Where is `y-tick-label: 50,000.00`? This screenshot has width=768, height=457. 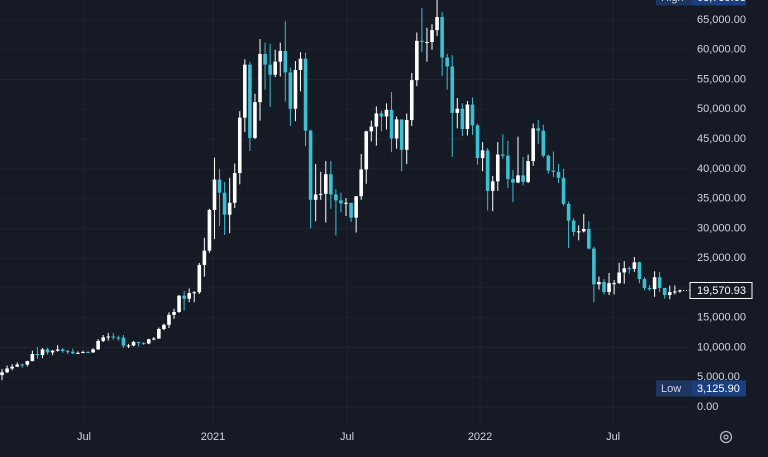 y-tick-label: 50,000.00 is located at coordinates (721, 109).